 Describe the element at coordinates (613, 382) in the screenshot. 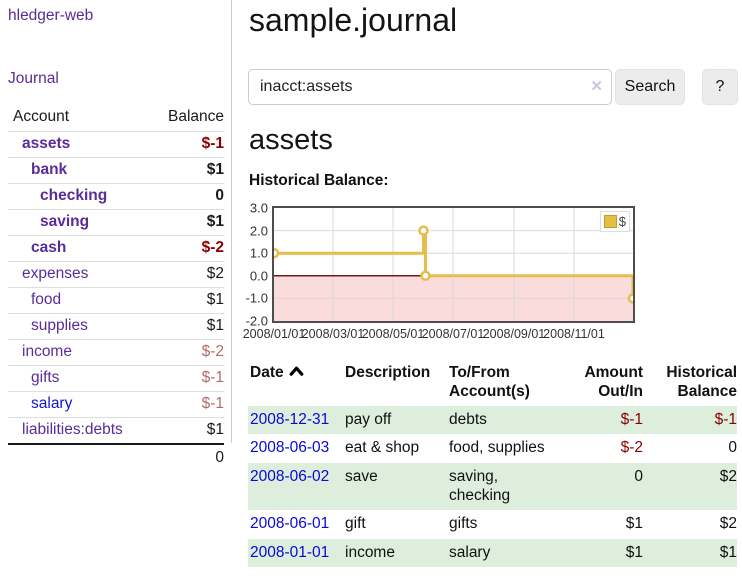

I see `register-header-amount: Amount Out/In` at that location.